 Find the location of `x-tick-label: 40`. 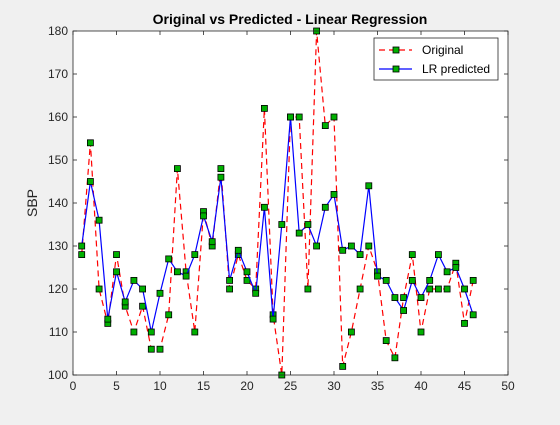

x-tick-label: 40 is located at coordinates (421, 386).